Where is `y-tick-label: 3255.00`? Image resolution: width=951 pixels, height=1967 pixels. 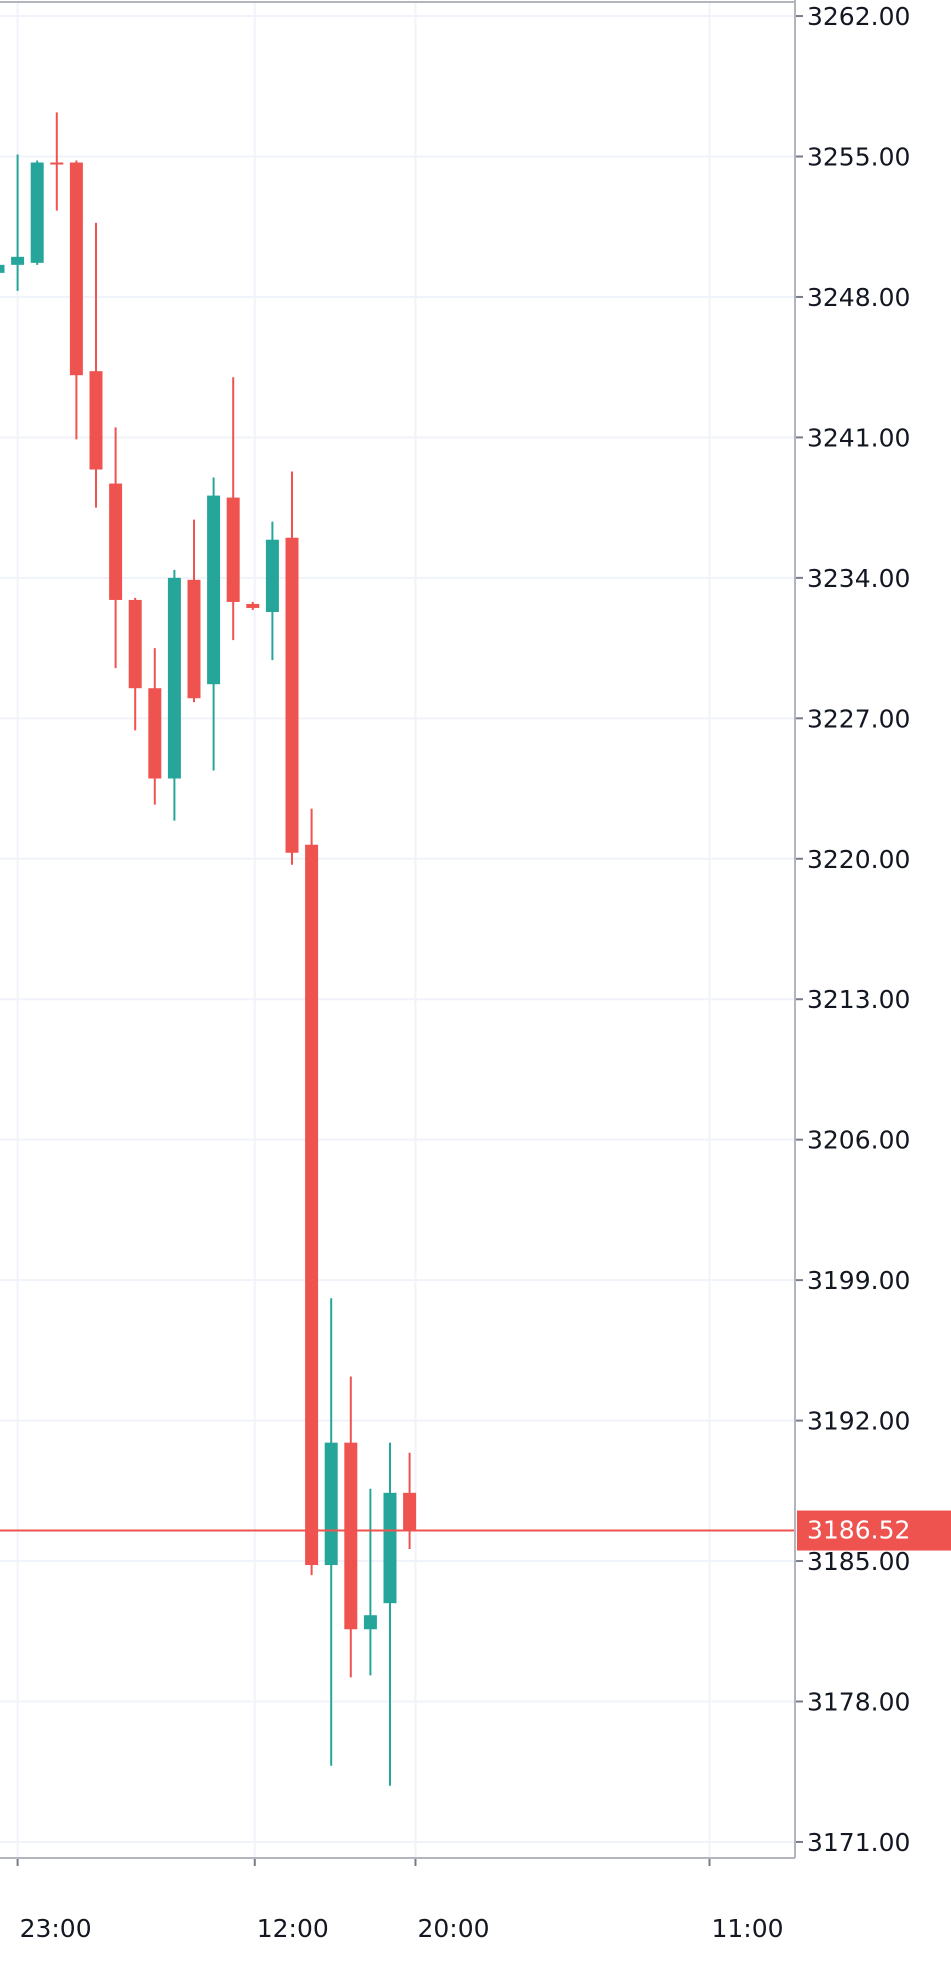
y-tick-label: 3255.00 is located at coordinates (858, 156).